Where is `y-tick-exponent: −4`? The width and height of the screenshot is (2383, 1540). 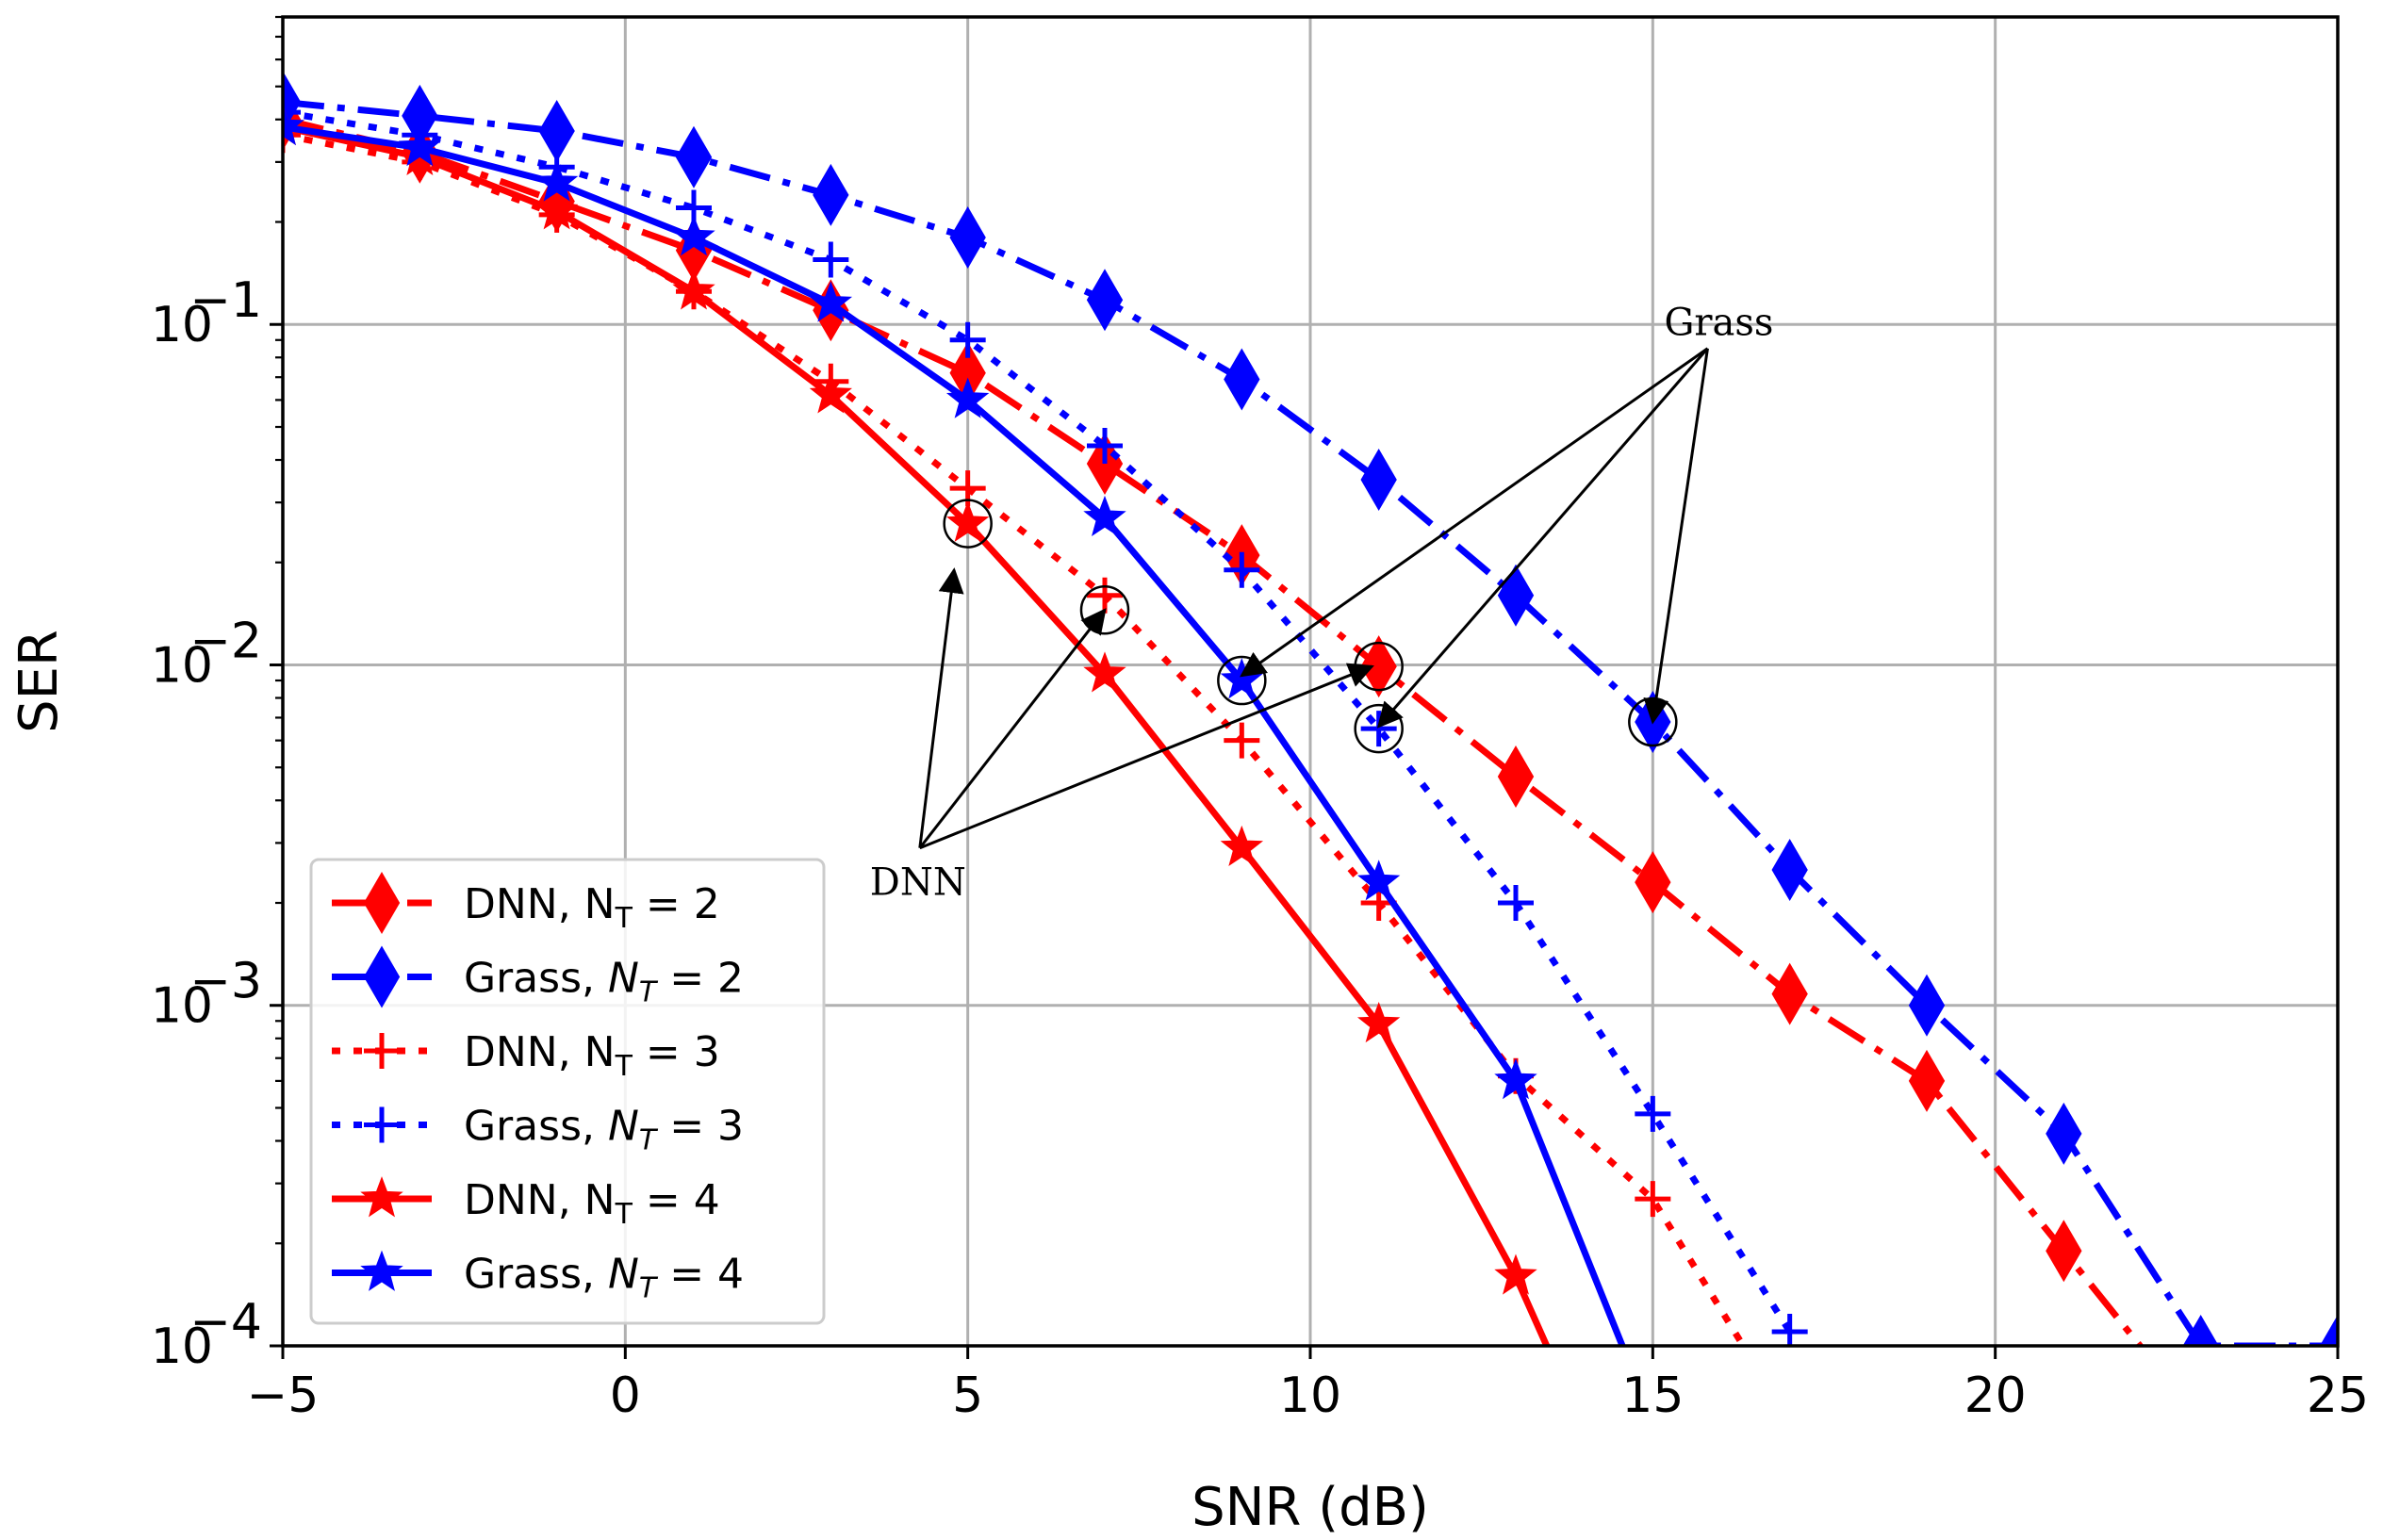
y-tick-exponent: −4 is located at coordinates (225, 1322).